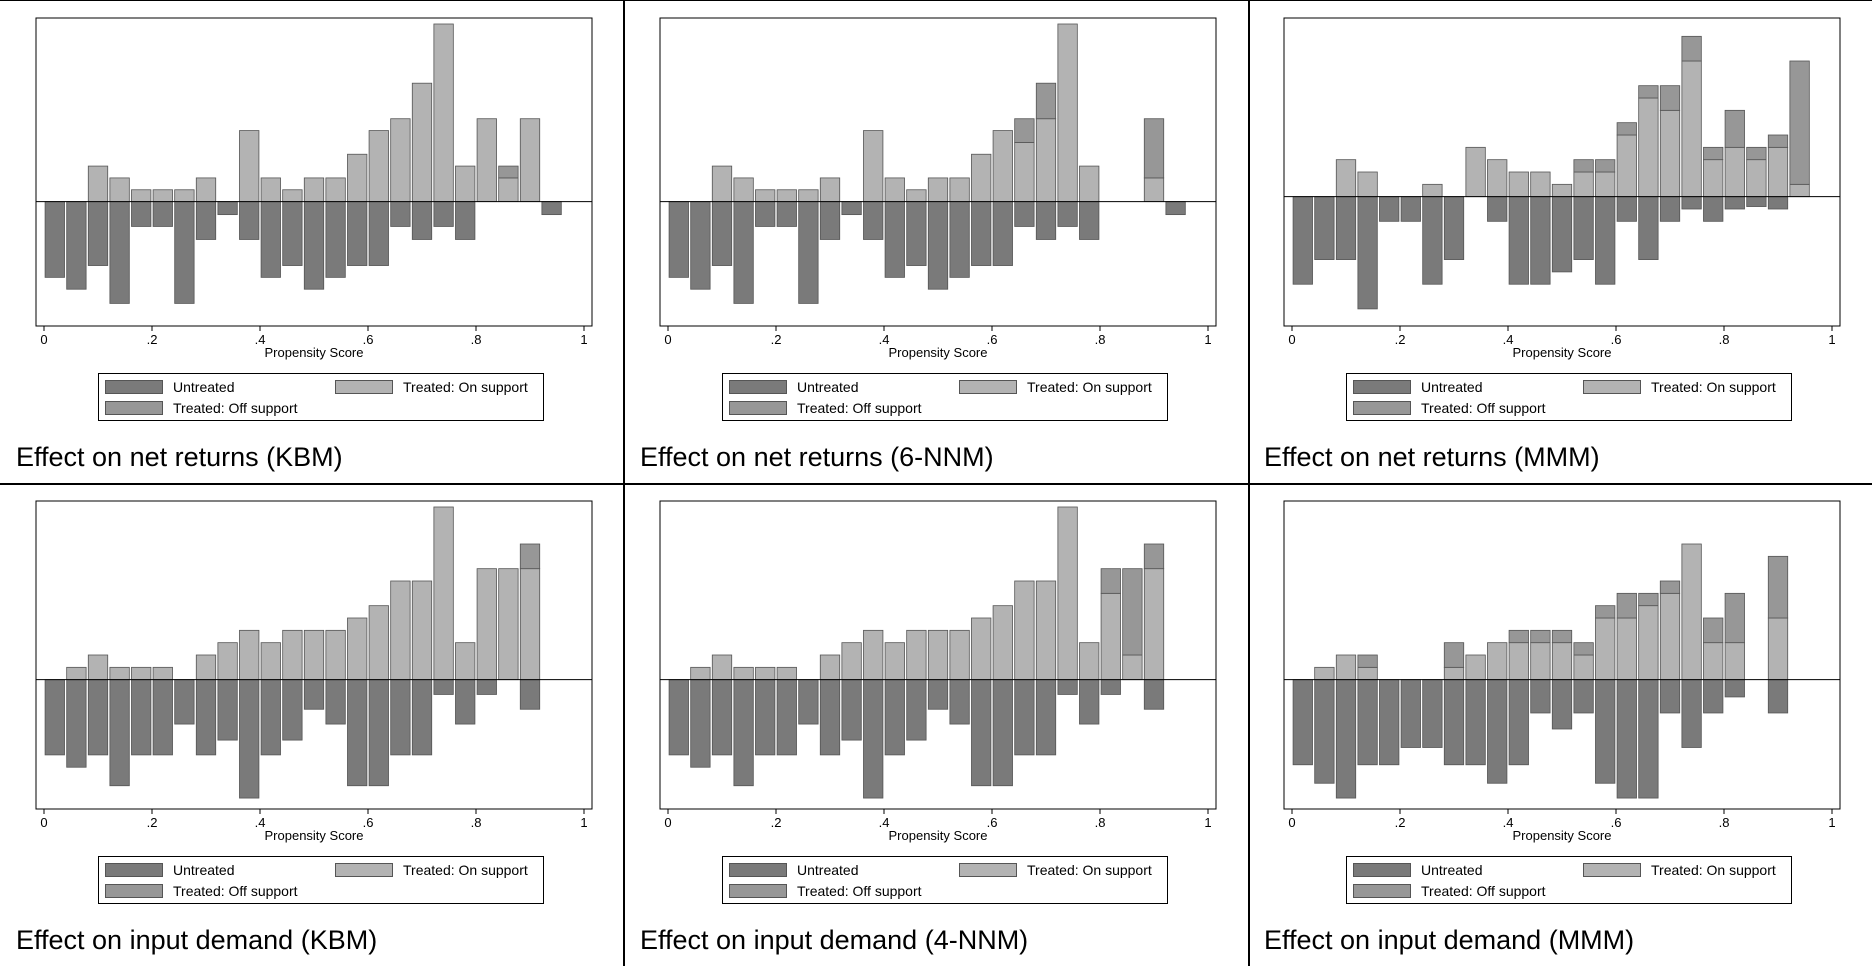 The width and height of the screenshot is (1872, 966). What do you see at coordinates (152, 822) in the screenshot?
I see `x-tick-label: .2` at bounding box center [152, 822].